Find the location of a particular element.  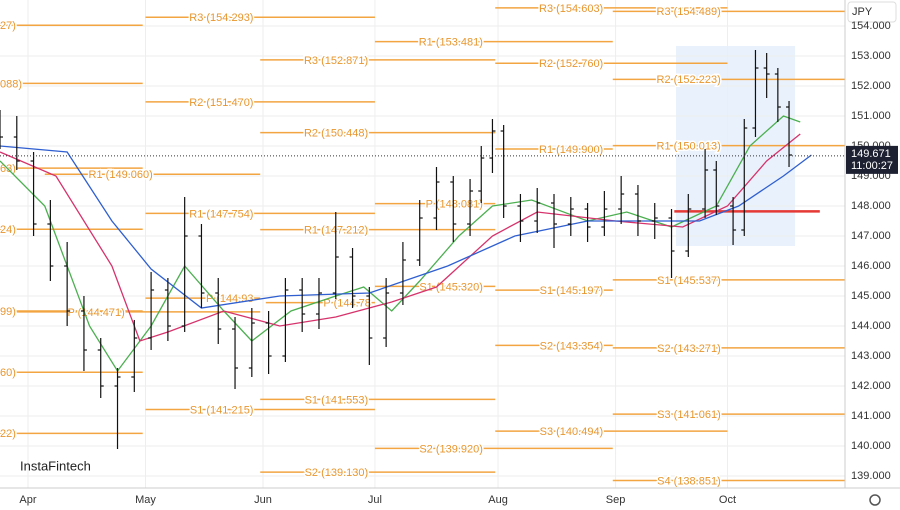

x-tick-label: Apr is located at coordinates (27, 500).